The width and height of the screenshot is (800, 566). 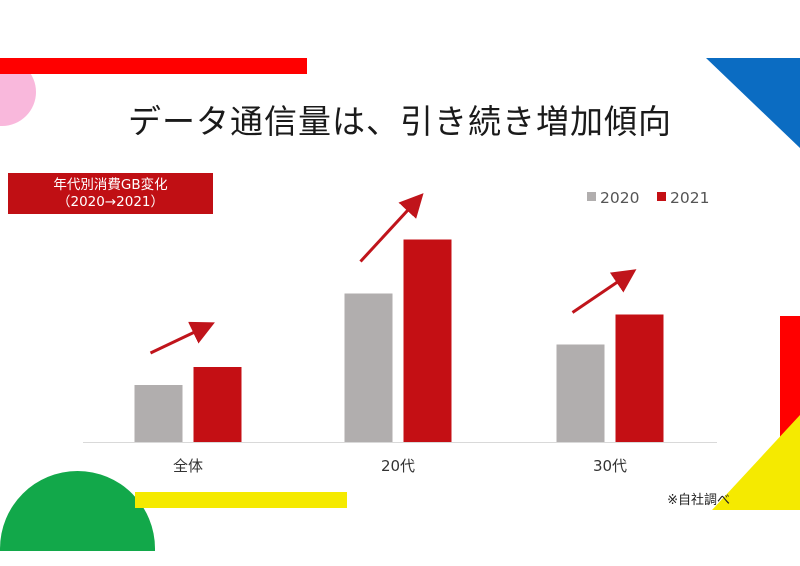 What do you see at coordinates (188, 466) in the screenshot?
I see `x-tick-label: 全体` at bounding box center [188, 466].